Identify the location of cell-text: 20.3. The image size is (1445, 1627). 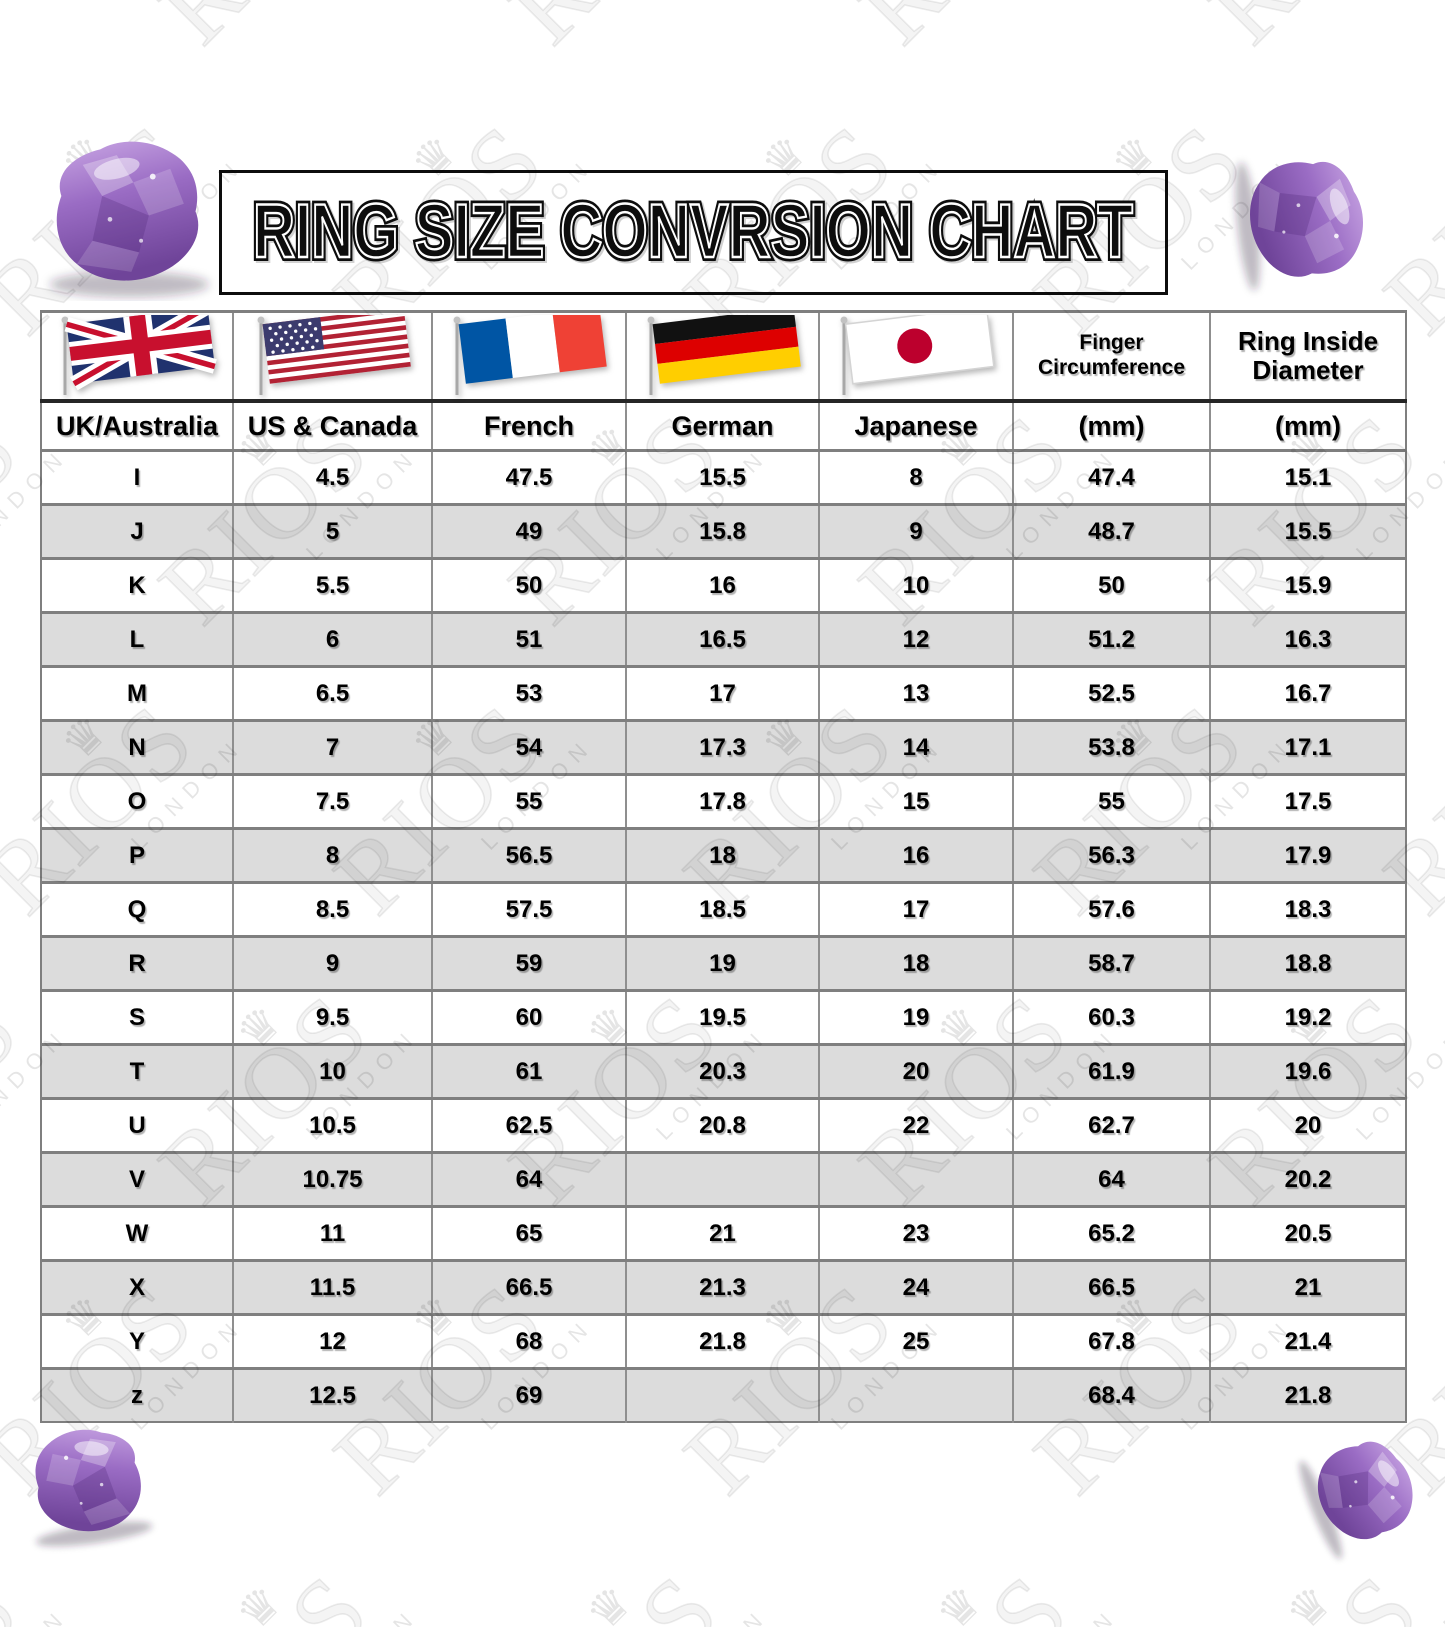
(722, 1071).